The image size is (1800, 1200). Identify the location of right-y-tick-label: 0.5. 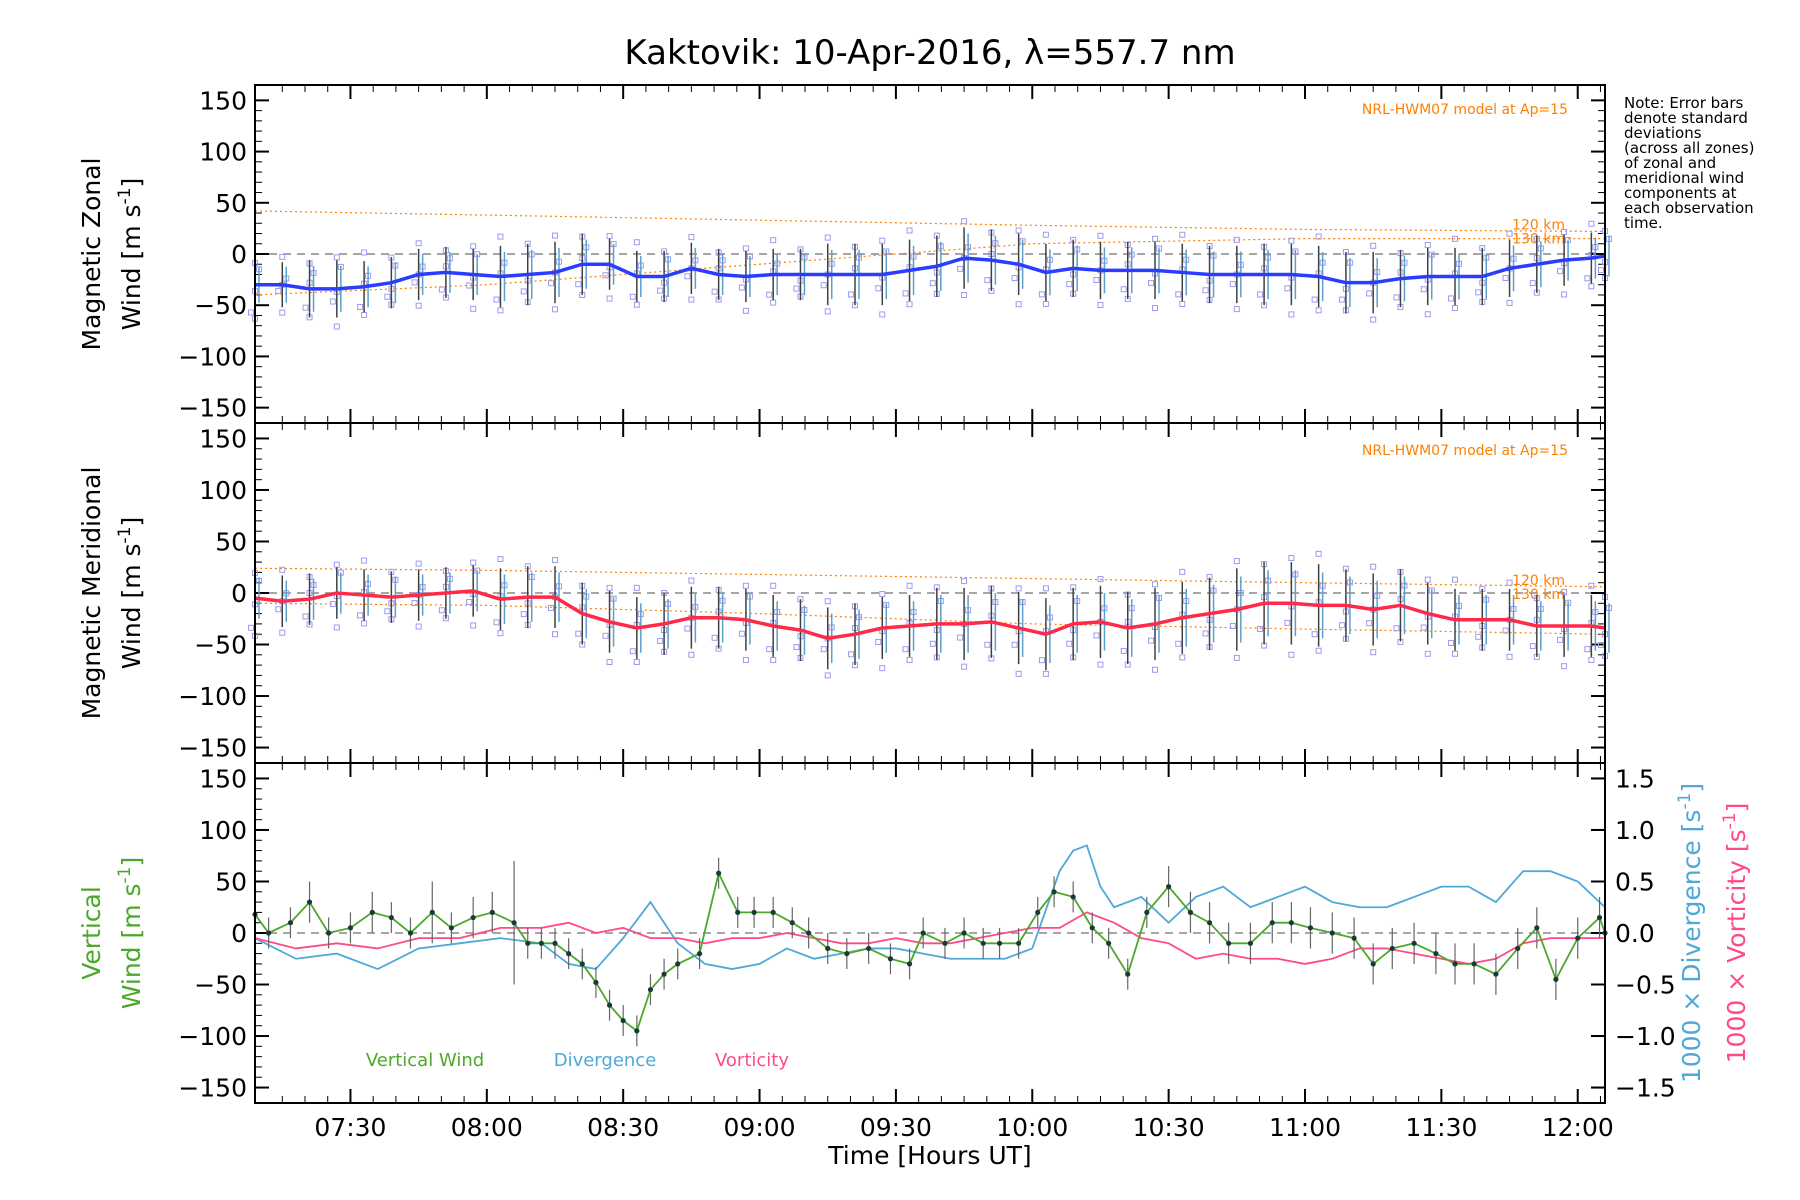
(1635, 881).